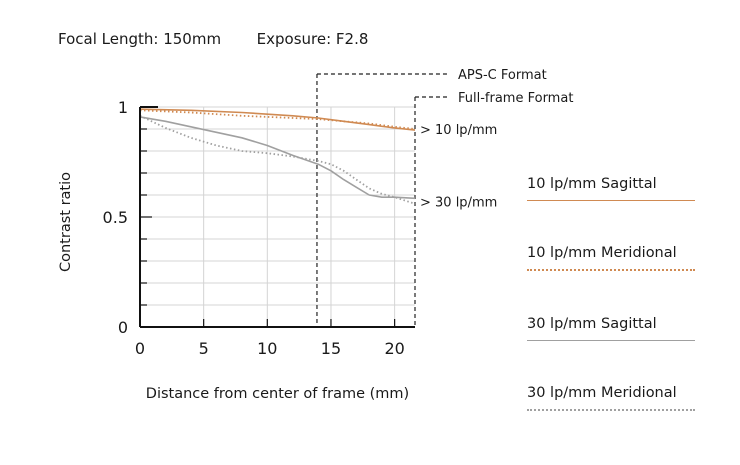  Describe the element at coordinates (123, 327) in the screenshot. I see `y-tick-label: 0` at that location.